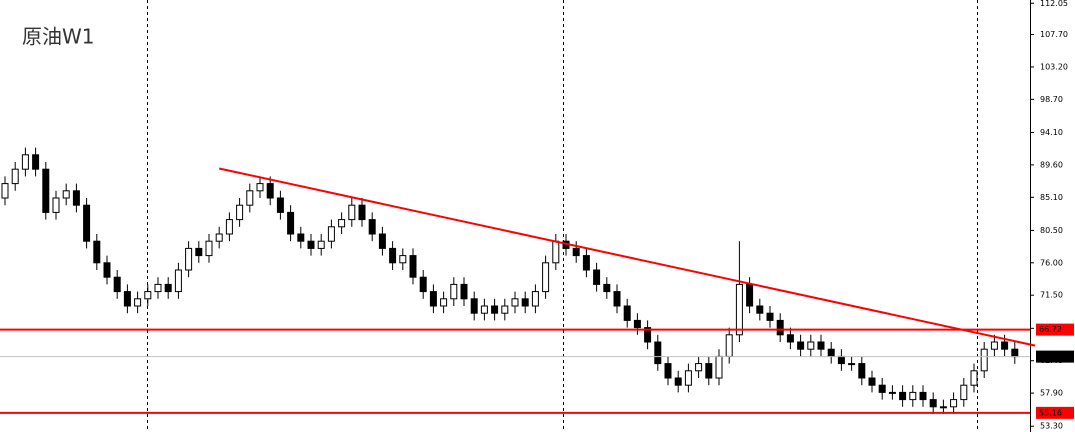 This screenshot has height=432, width=1075. Describe the element at coordinates (1051, 99) in the screenshot. I see `y-tick-label: 98.70` at that location.